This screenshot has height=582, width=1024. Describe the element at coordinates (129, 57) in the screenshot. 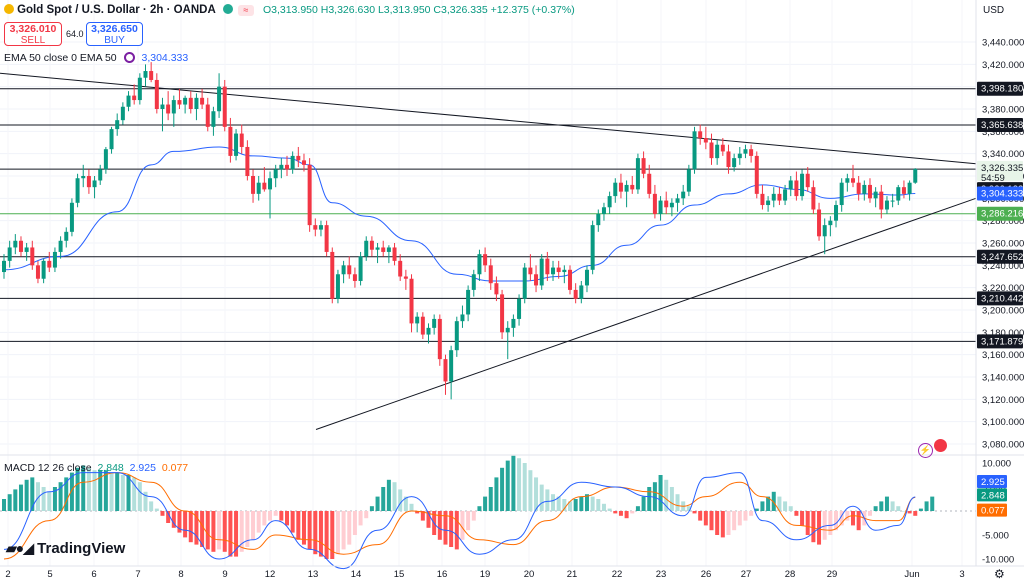

I see `refresh-icon` at that location.